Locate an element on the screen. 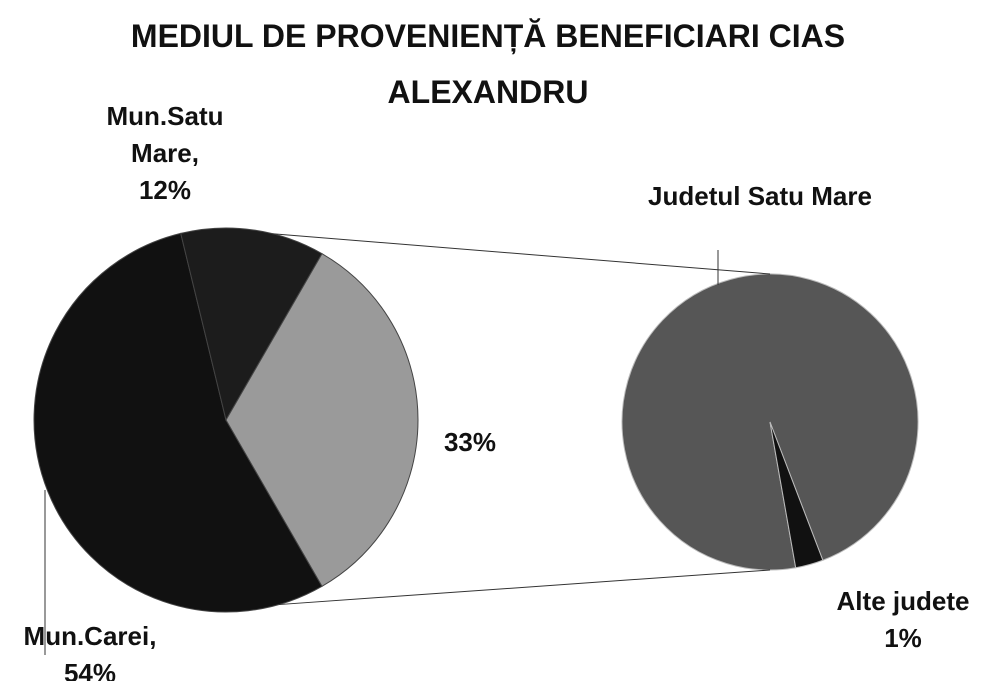 The height and width of the screenshot is (681, 986). secondary-pie-slice is located at coordinates (796, 495).